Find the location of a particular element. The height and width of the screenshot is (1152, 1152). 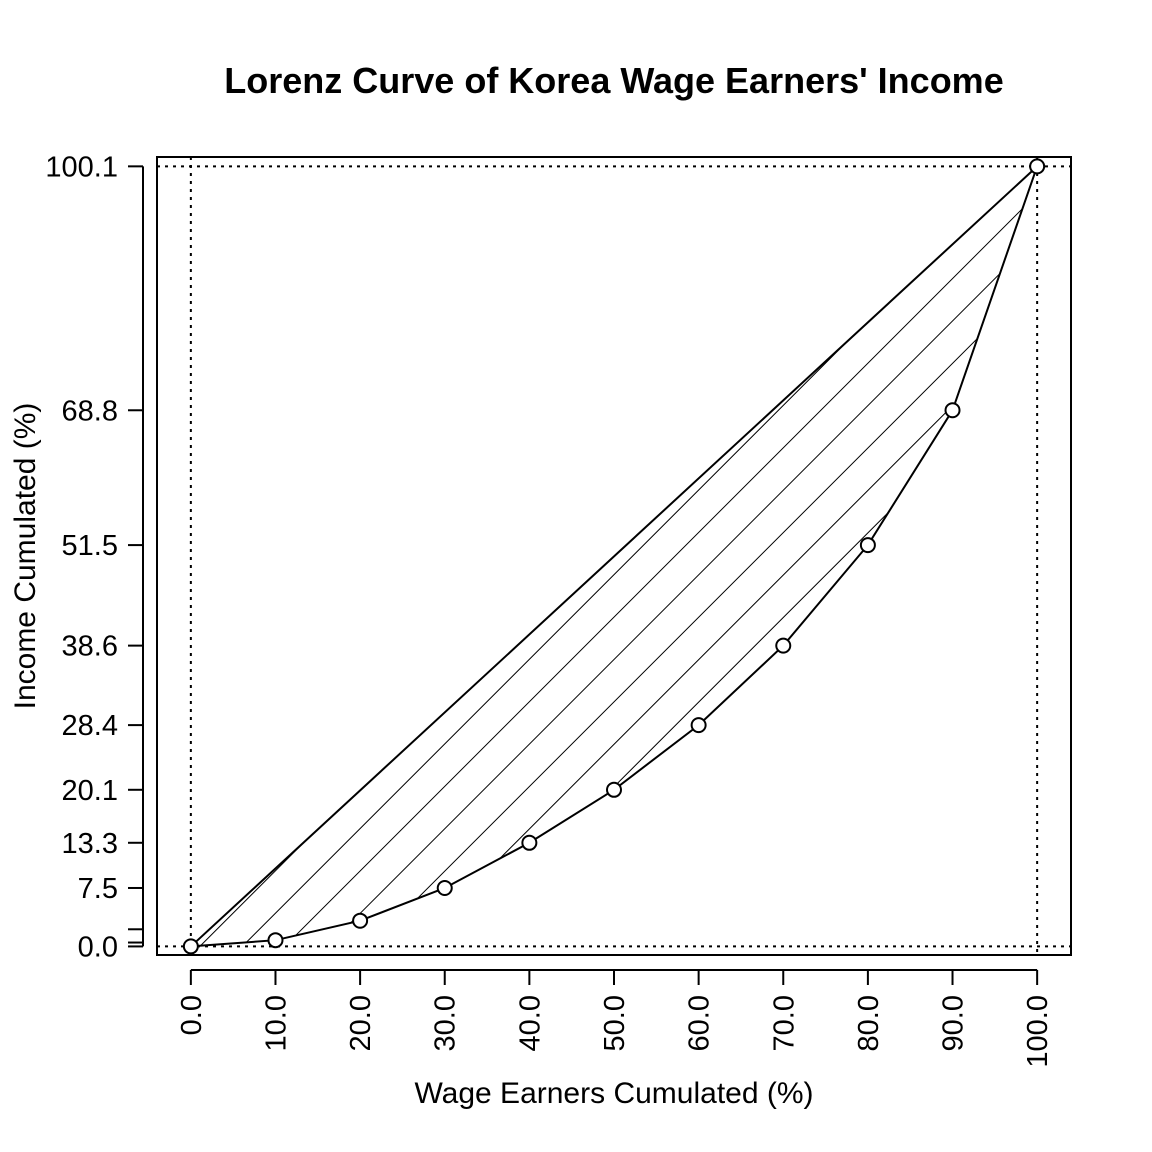

x-tick-label: 0.0 is located at coordinates (192, 1015).